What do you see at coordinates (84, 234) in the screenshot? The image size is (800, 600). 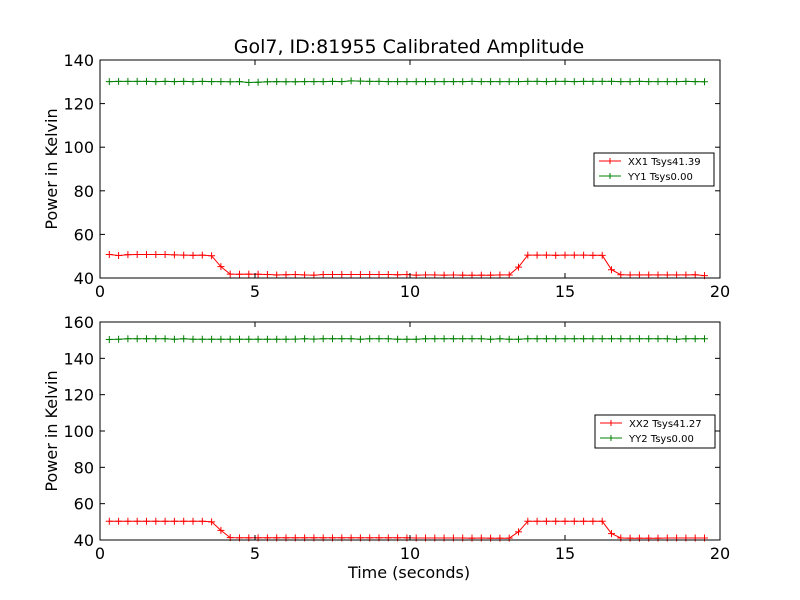 I see `y-tick-label: 60` at bounding box center [84, 234].